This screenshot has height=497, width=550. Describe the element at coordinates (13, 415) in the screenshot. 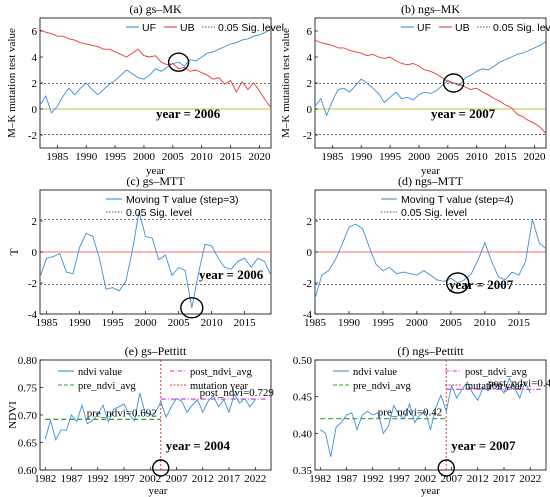

I see `y-axis-label: NDVI` at that location.